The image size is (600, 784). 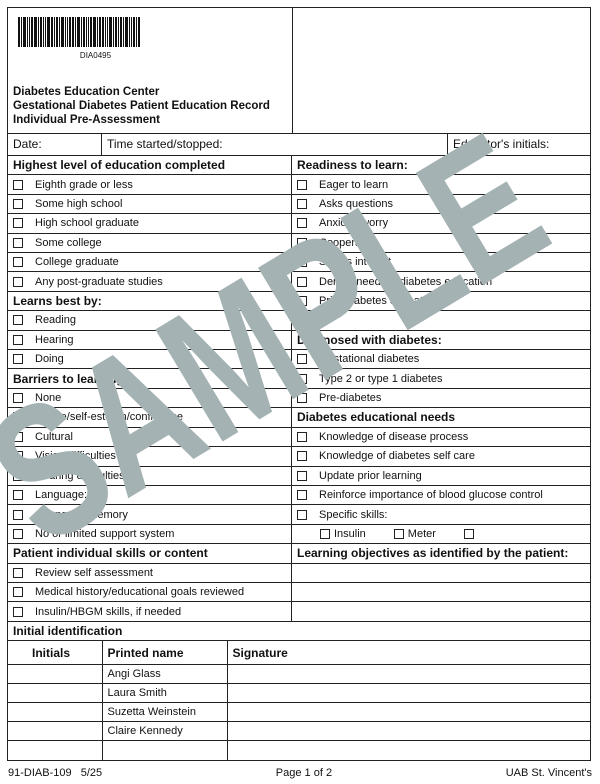 What do you see at coordinates (548, 773) in the screenshot?
I see `organization: UAB St. Vincent's` at bounding box center [548, 773].